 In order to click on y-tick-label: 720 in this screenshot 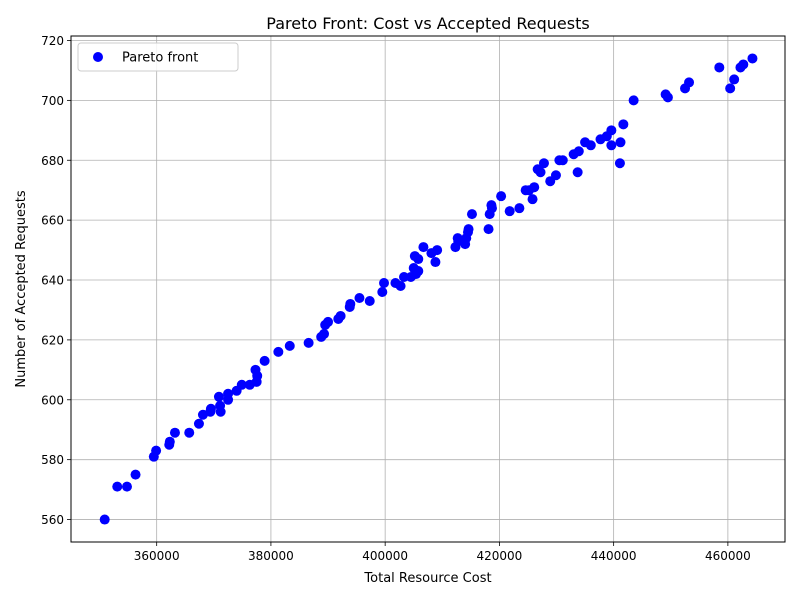, I will do `click(52, 41)`.